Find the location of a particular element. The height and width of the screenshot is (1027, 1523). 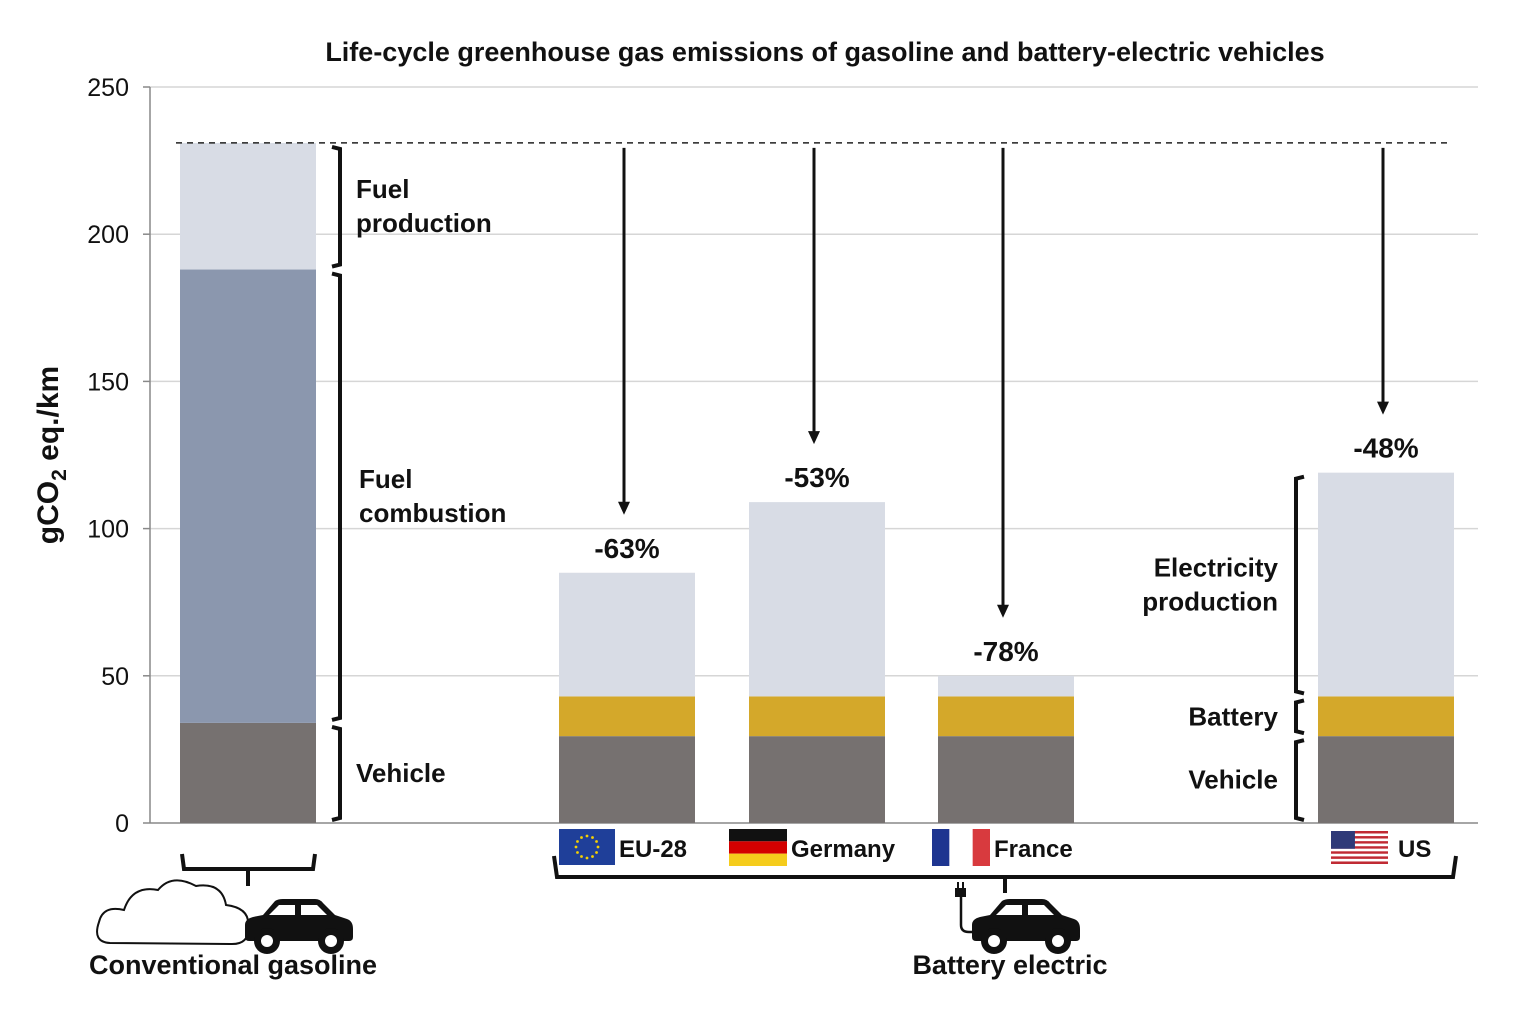

reduction-label: -78% is located at coordinates (1005, 651).